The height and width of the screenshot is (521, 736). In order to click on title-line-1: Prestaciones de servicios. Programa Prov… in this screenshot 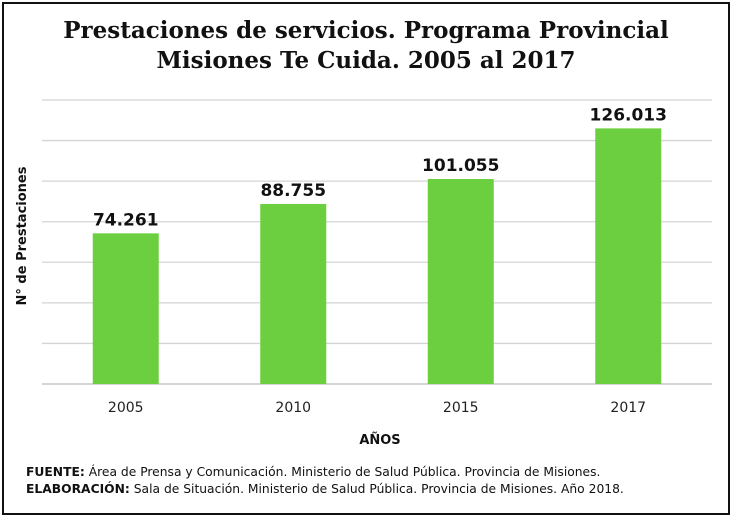, I will do `click(366, 30)`.